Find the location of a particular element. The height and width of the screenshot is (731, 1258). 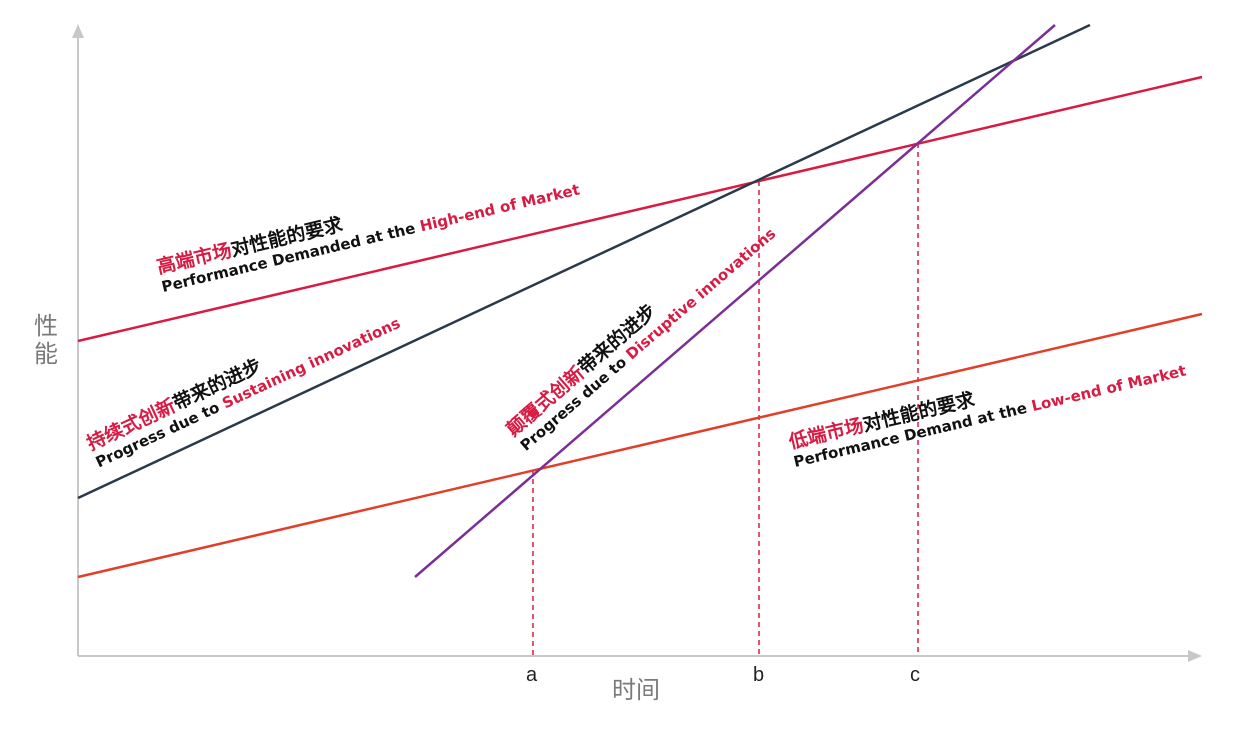

tick-b: b is located at coordinates (759, 675).